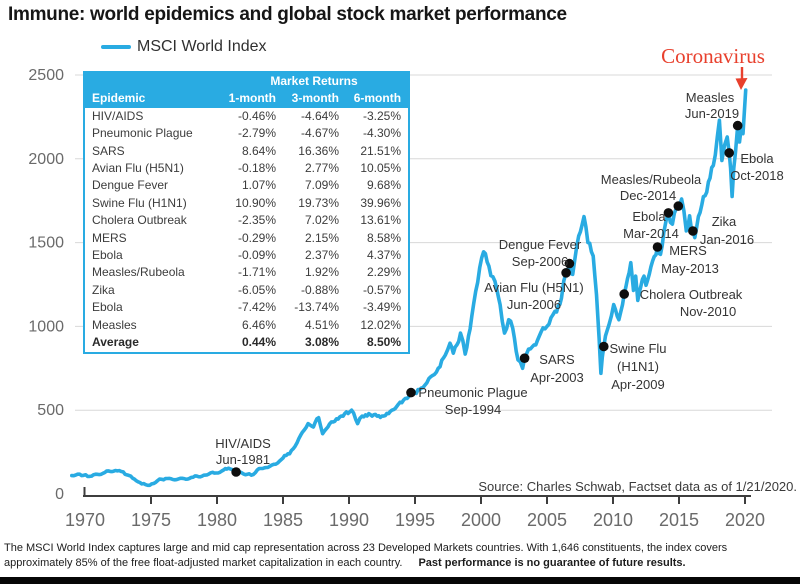 The height and width of the screenshot is (584, 800). What do you see at coordinates (382, 289) in the screenshot?
I see `return-value-cell: -0.57%` at bounding box center [382, 289].